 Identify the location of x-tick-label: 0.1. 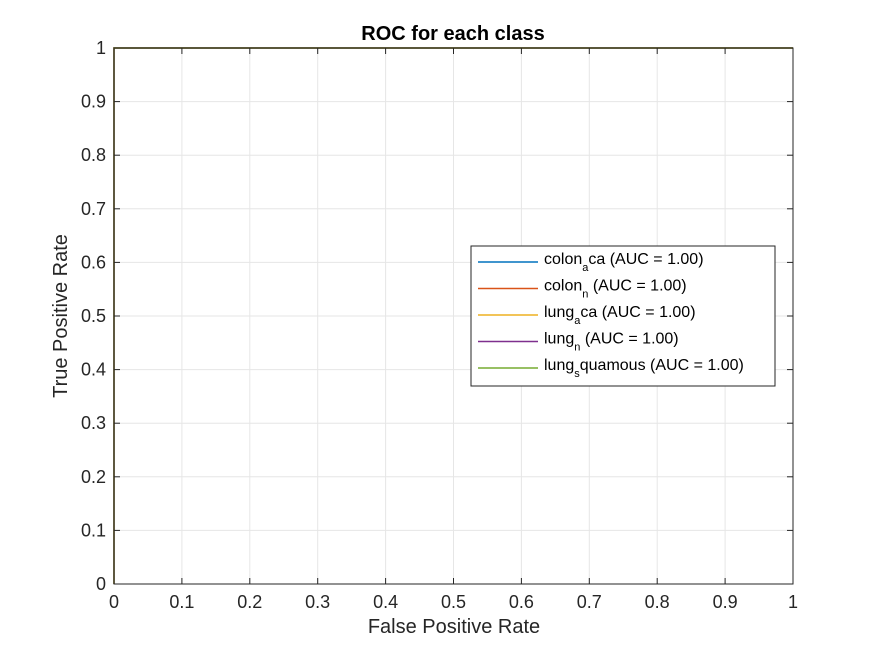
(181, 602).